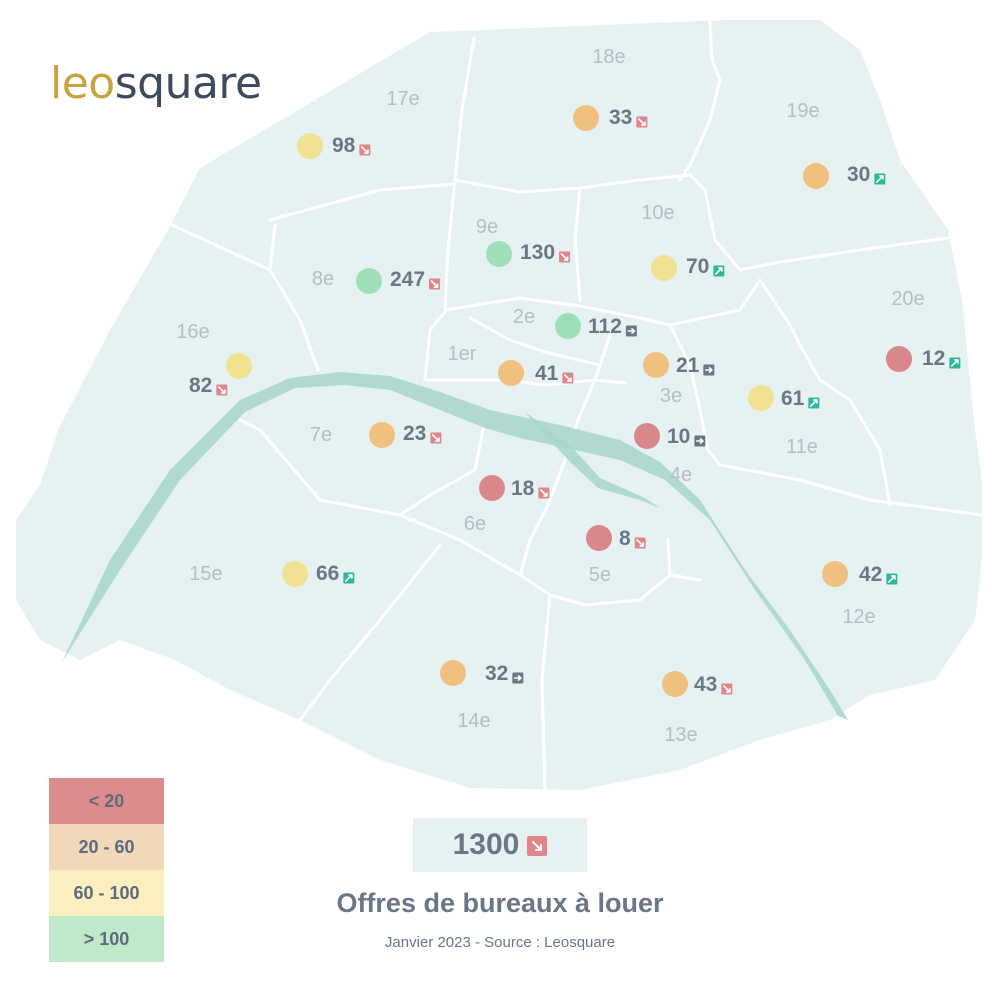 This screenshot has width=1000, height=1000. I want to click on arrondissement-label: 18e, so click(608, 57).